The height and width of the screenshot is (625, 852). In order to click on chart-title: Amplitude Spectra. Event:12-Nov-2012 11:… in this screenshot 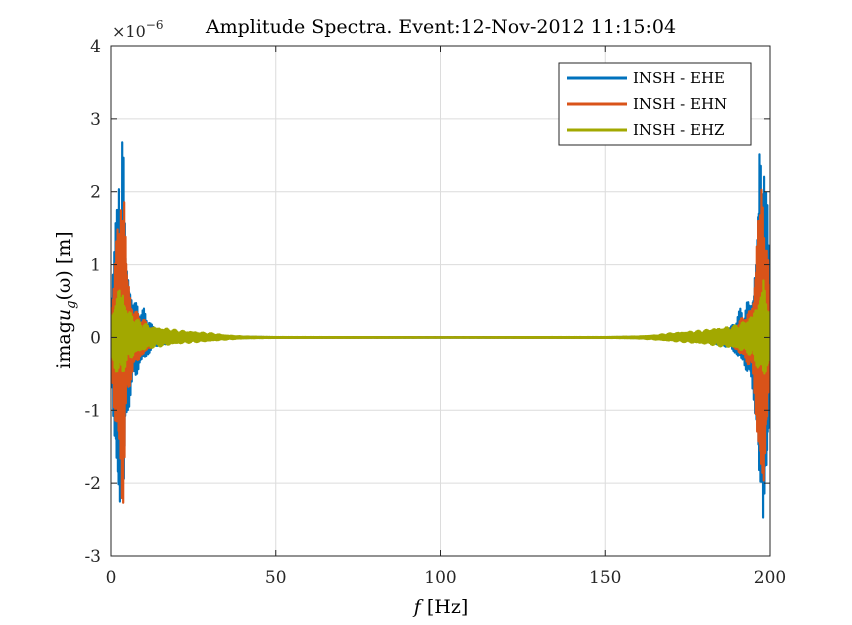, I will do `click(440, 27)`.